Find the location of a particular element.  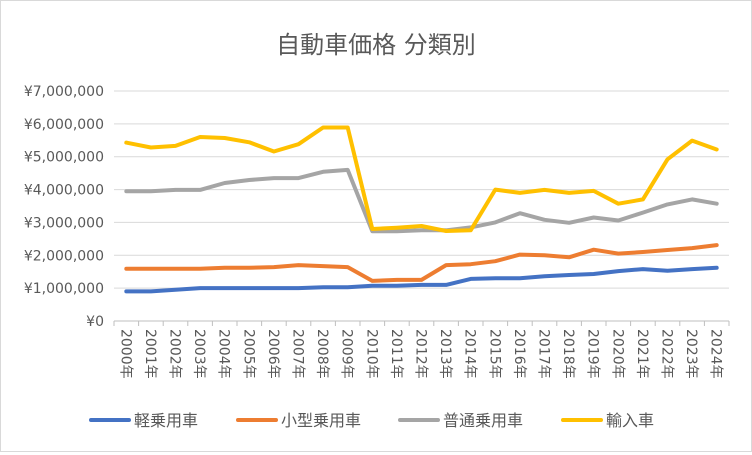

y-tick-label: ¥5,000,000 is located at coordinates (64, 158).